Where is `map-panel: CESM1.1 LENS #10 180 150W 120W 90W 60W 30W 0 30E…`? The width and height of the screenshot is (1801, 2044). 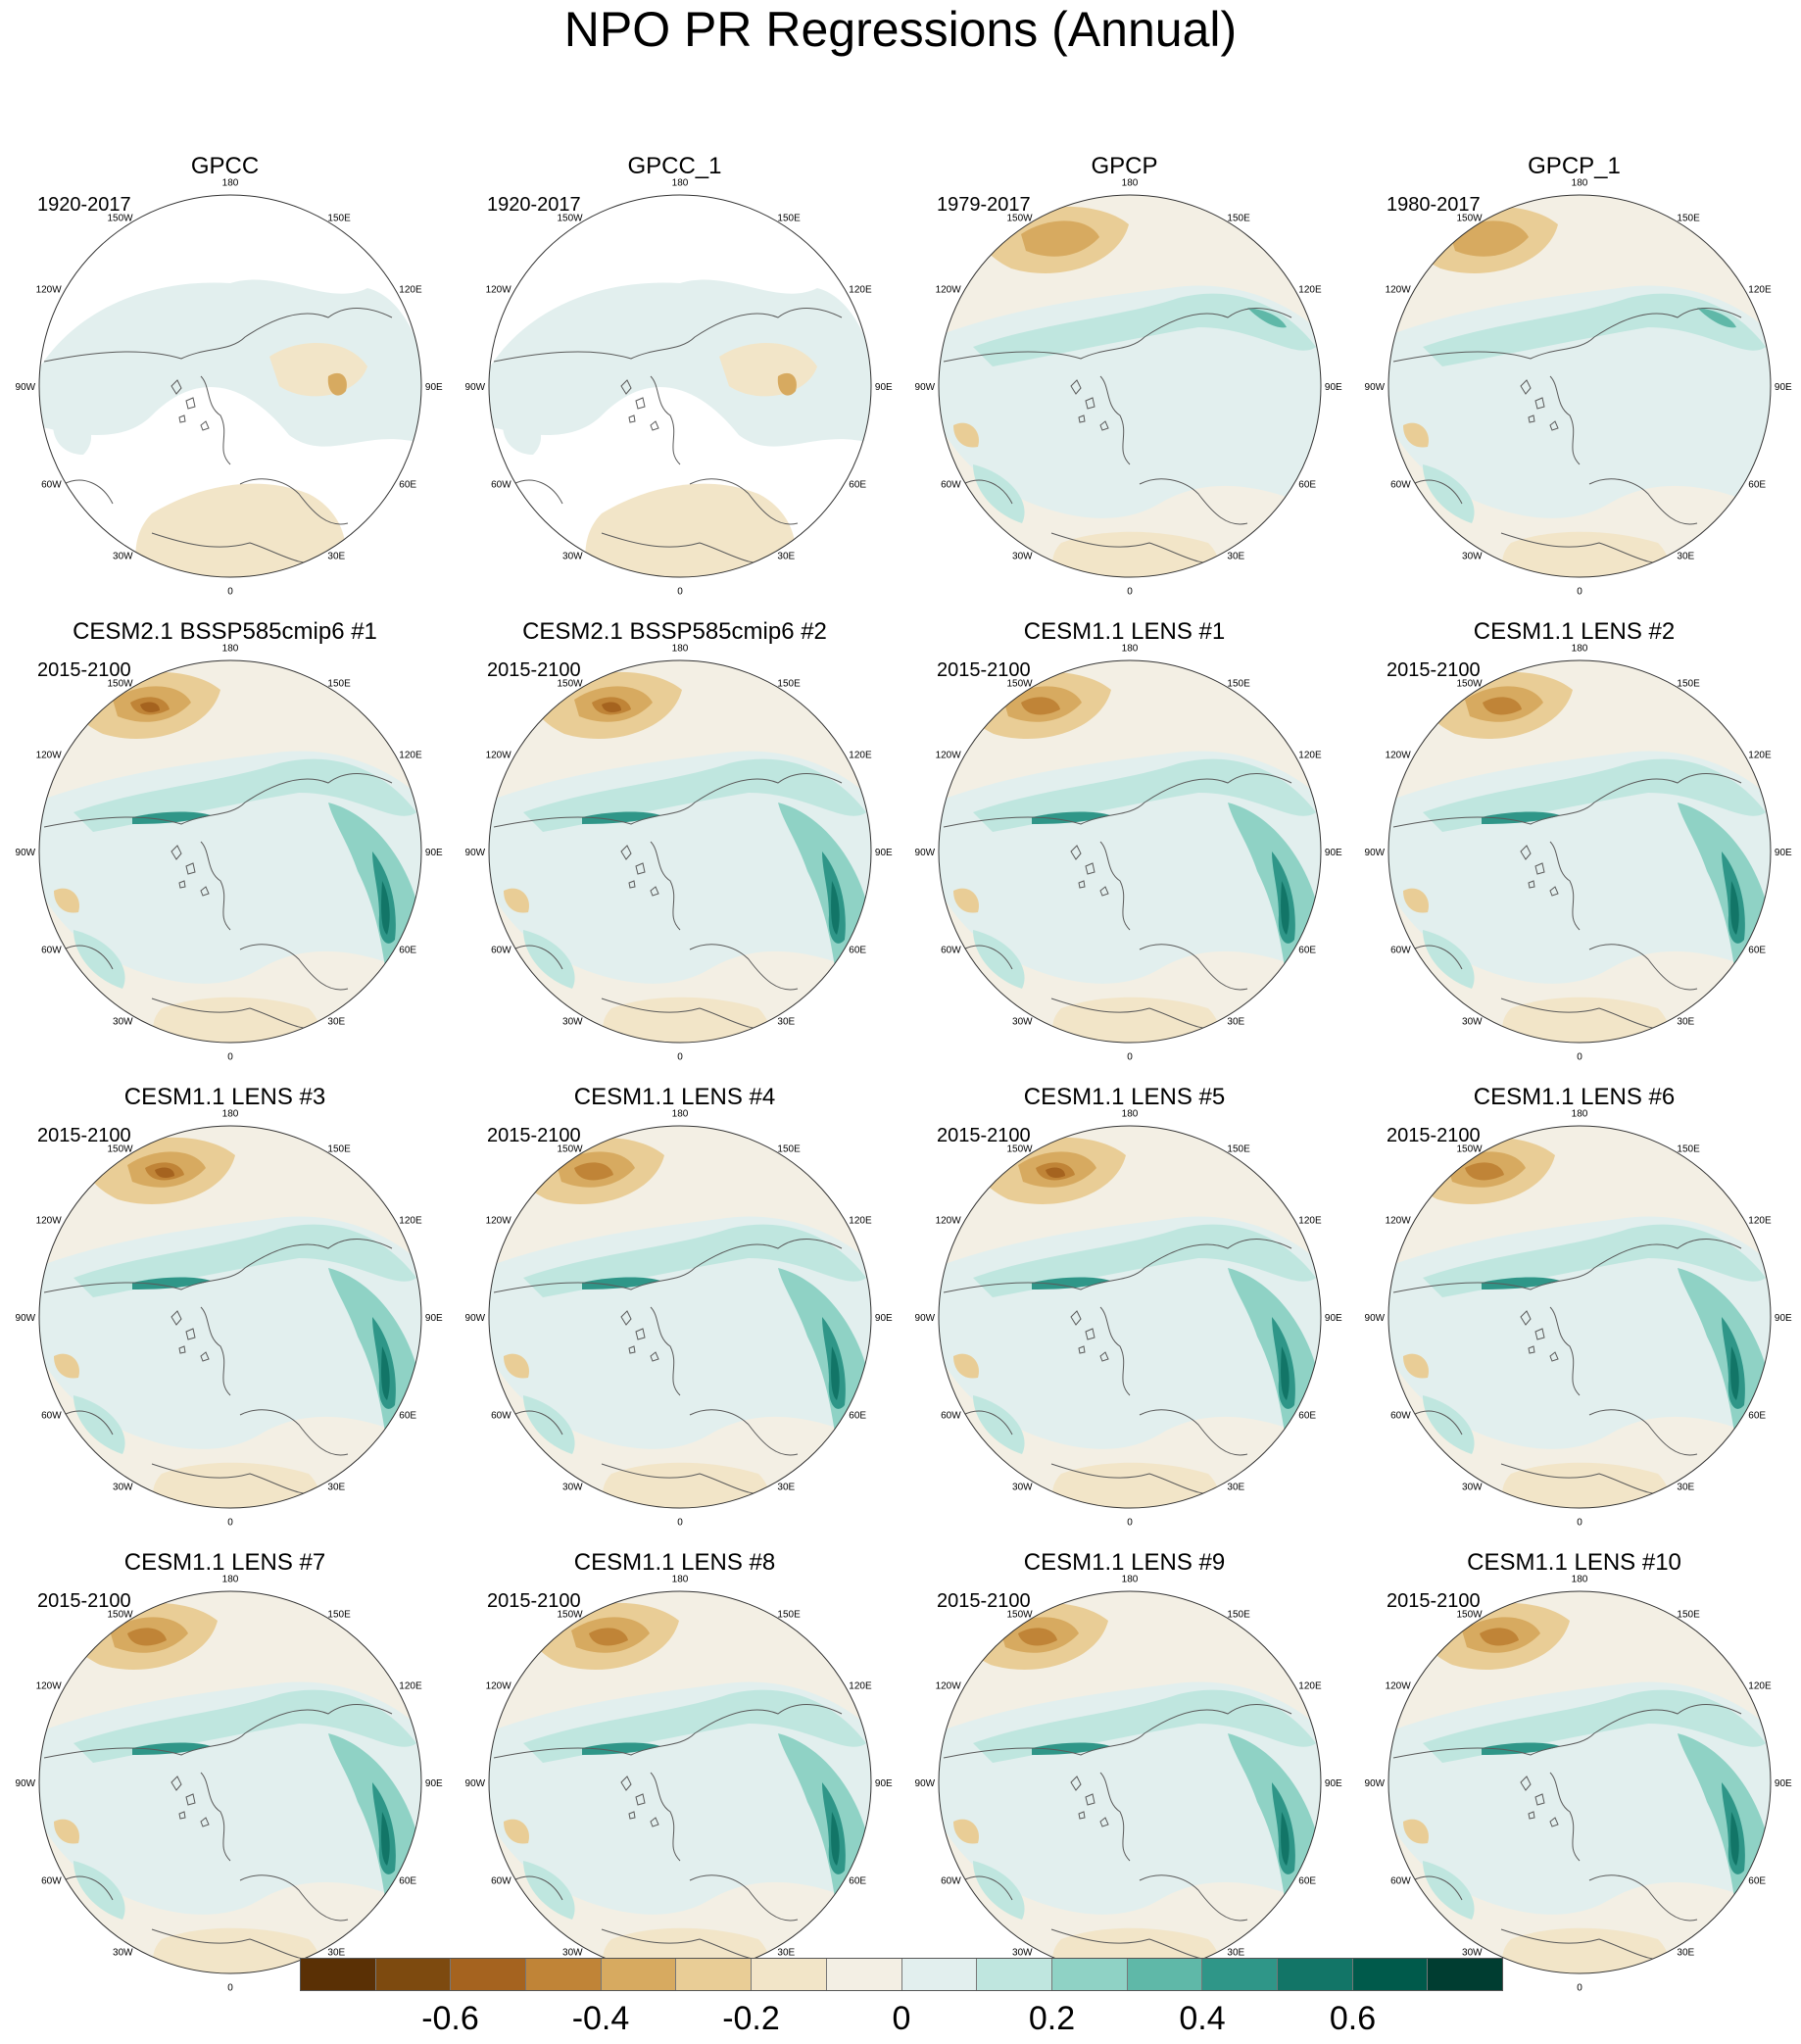
map-panel: CESM1.1 LENS #10 180 150W 120W 90W 60W 30W 0 30E… is located at coordinates (1574, 1724).